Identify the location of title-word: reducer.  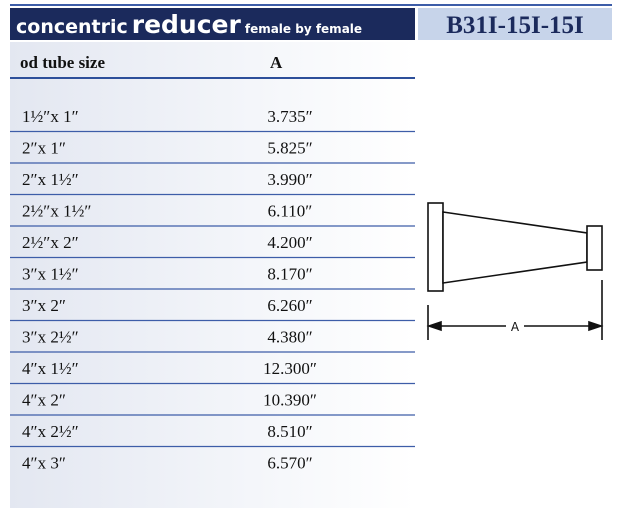
(187, 24).